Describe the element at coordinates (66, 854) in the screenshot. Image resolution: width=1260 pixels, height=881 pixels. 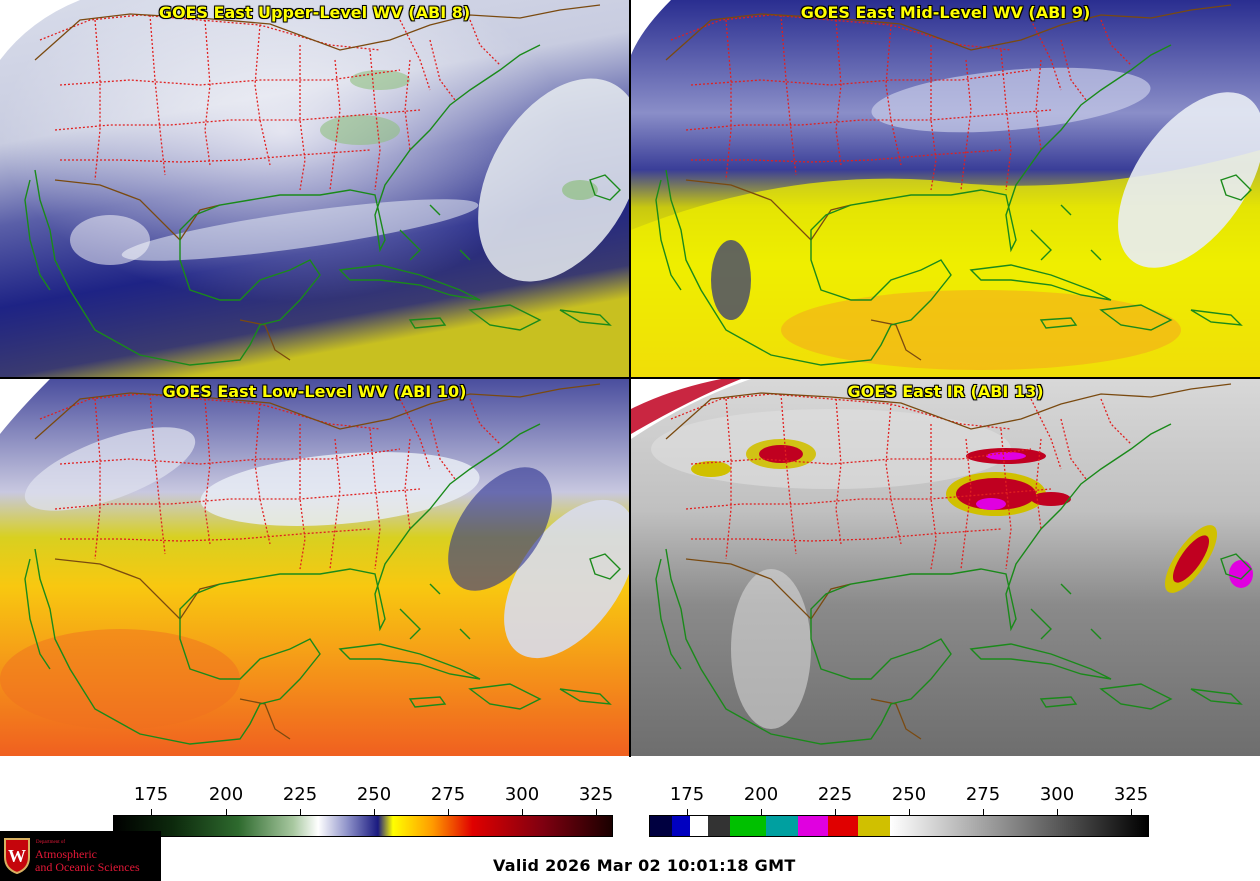
I see `logo-line-1: Atmospheric` at that location.